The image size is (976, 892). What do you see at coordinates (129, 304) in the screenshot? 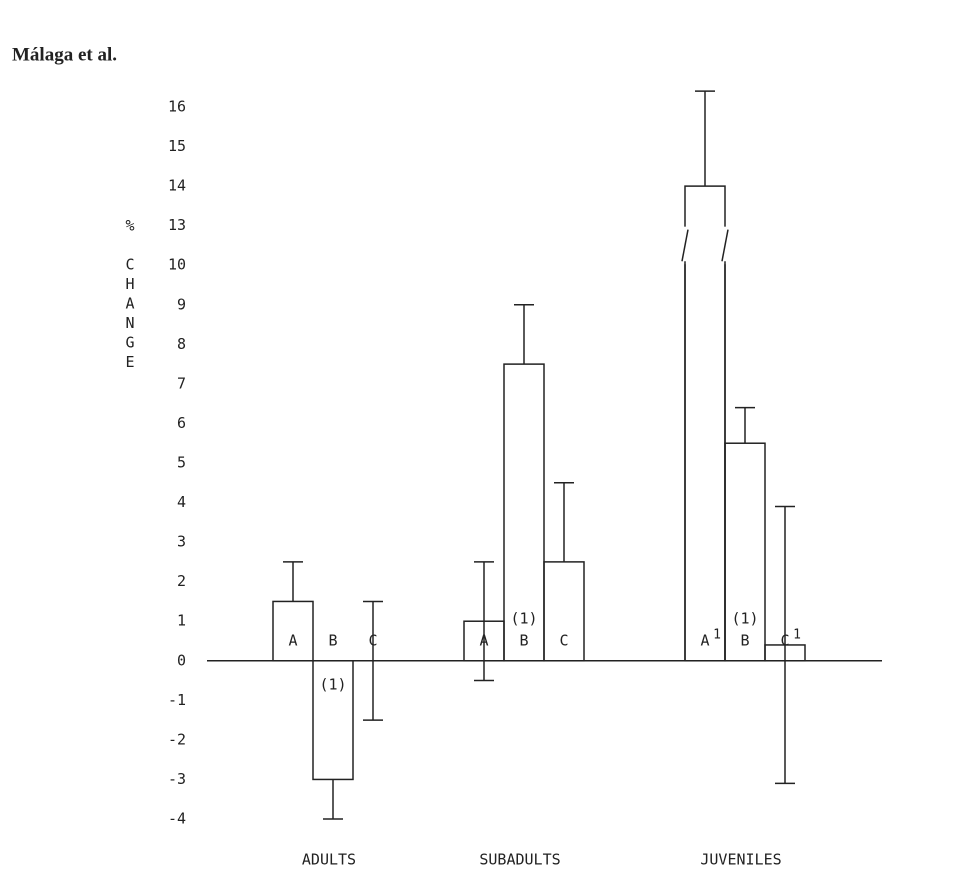
I see `y-label: A` at bounding box center [129, 304].